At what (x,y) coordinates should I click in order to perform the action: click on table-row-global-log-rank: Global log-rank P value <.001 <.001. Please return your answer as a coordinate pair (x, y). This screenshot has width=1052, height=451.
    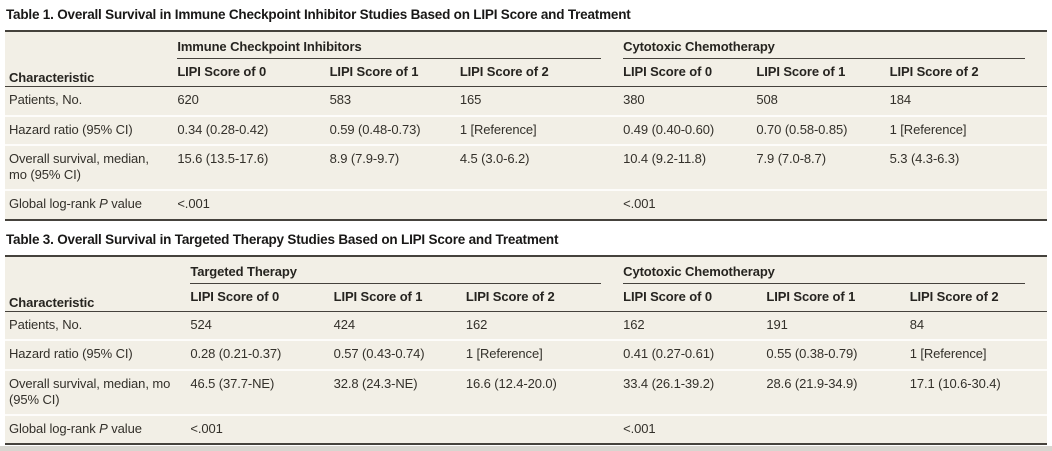
    Looking at the image, I should click on (526, 204).